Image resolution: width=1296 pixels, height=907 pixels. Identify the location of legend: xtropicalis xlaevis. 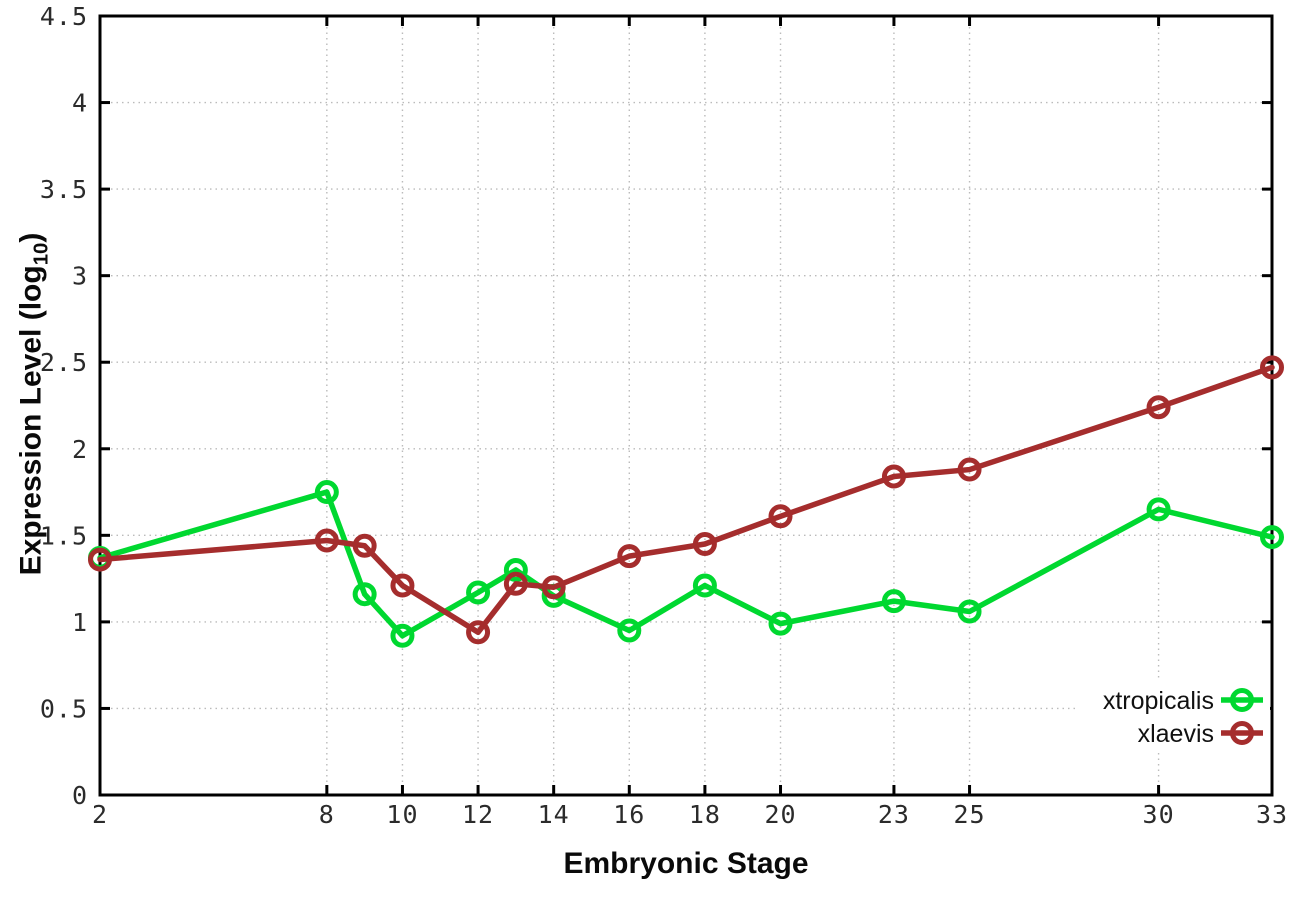
(1173, 716).